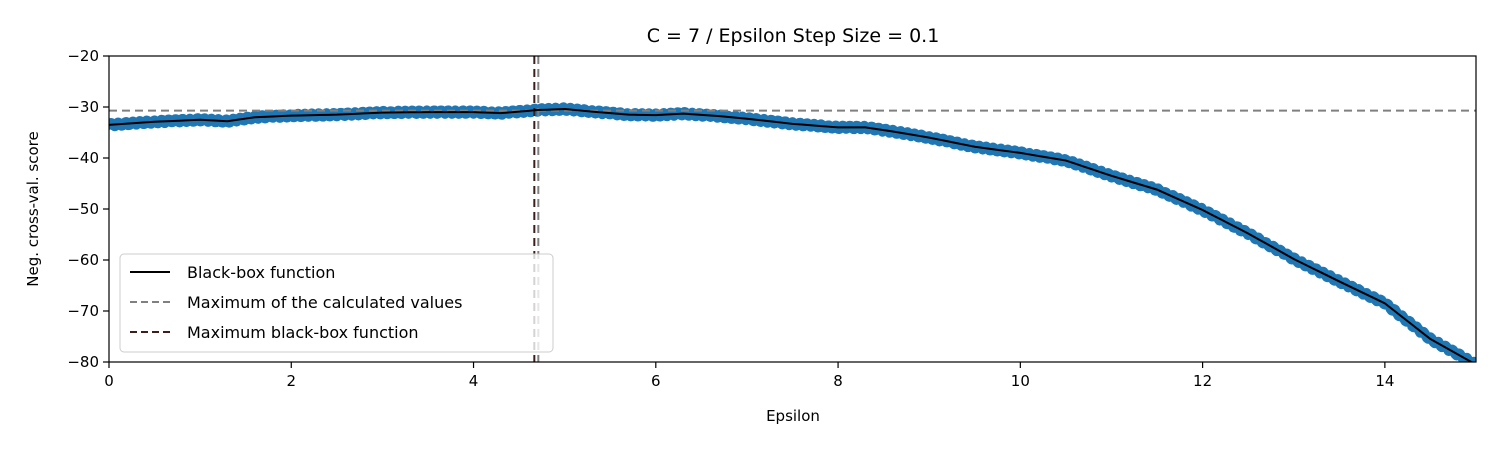 This screenshot has height=450, width=1500. What do you see at coordinates (1384, 381) in the screenshot?
I see `x-tick-label: 14` at bounding box center [1384, 381].